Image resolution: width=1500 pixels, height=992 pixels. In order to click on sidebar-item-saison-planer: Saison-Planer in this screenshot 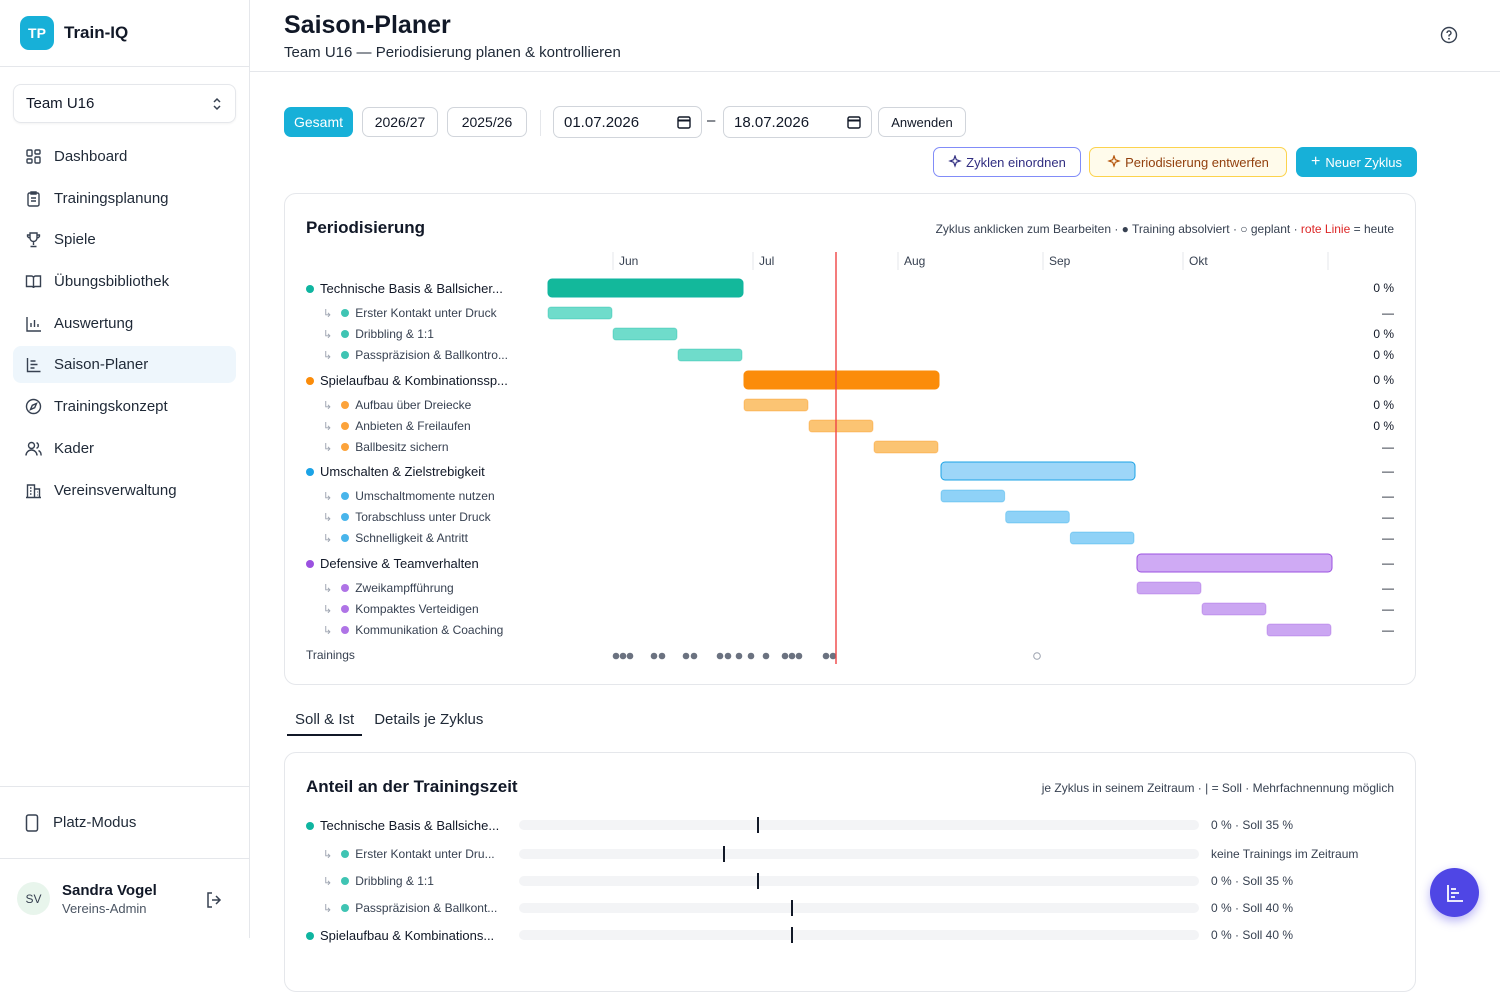, I will do `click(124, 365)`.